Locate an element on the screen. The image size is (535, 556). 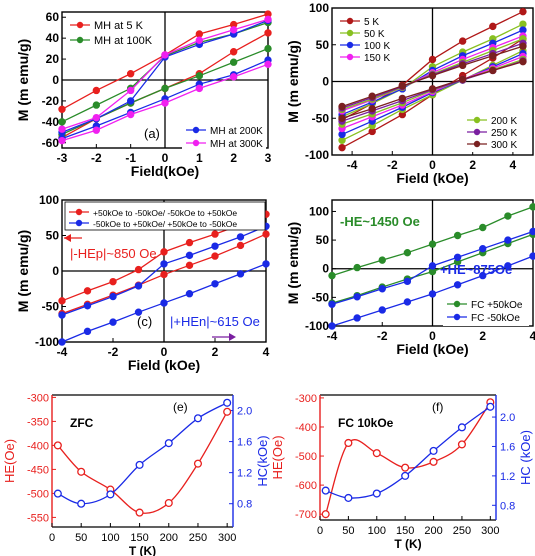
y-right-tick-label: 2.0 is located at coordinates (244, 412).